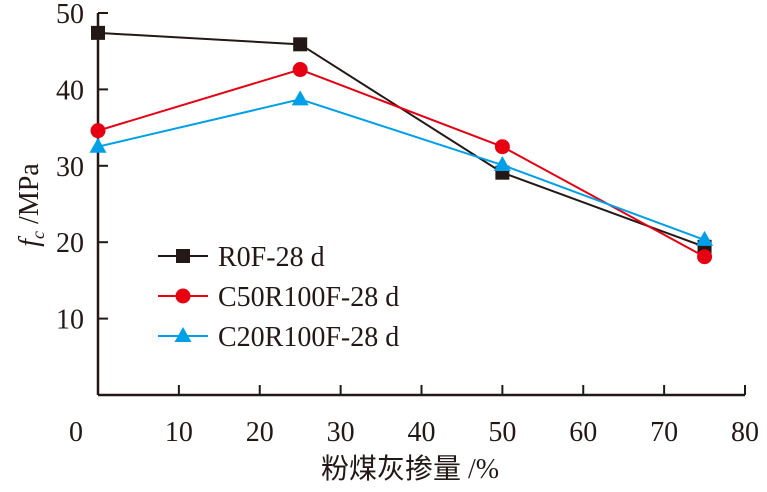 This screenshot has width=767, height=492. I want to click on x-tick-label: 30, so click(341, 432).